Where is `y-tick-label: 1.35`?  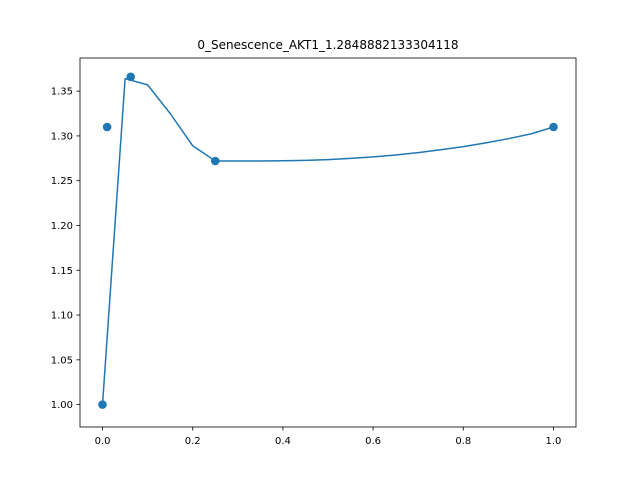
y-tick-label: 1.35 is located at coordinates (62, 92).